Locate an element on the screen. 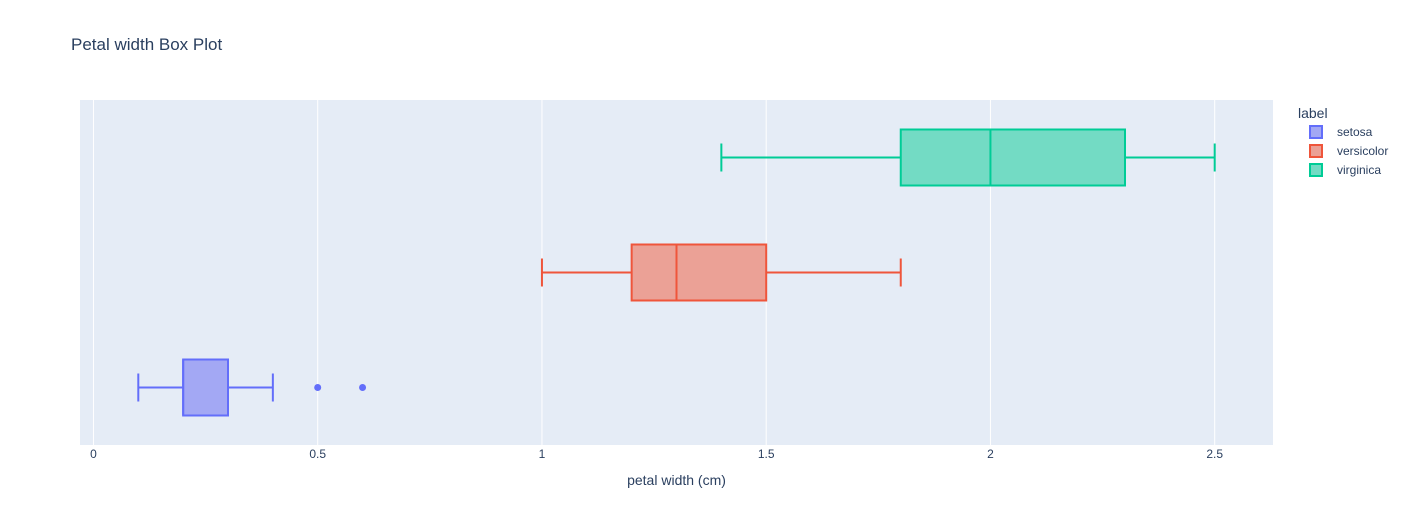 This screenshot has height=525, width=1413. box-versicolor is located at coordinates (721, 272).